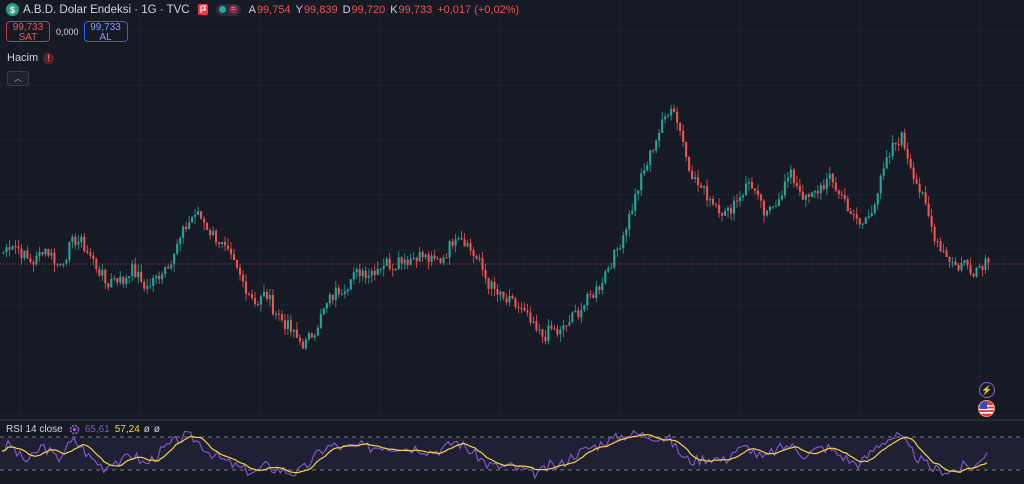  I want to click on buy-label: AL, so click(105, 37).